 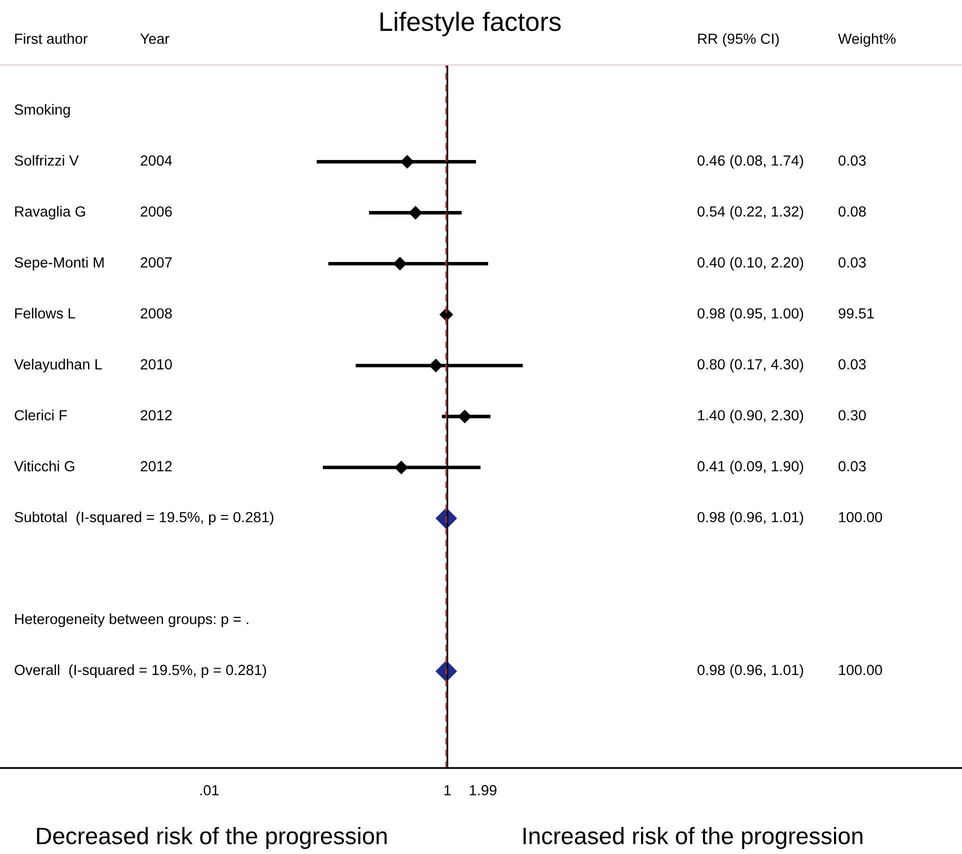 I want to click on annotation: 99.51, so click(x=856, y=313).